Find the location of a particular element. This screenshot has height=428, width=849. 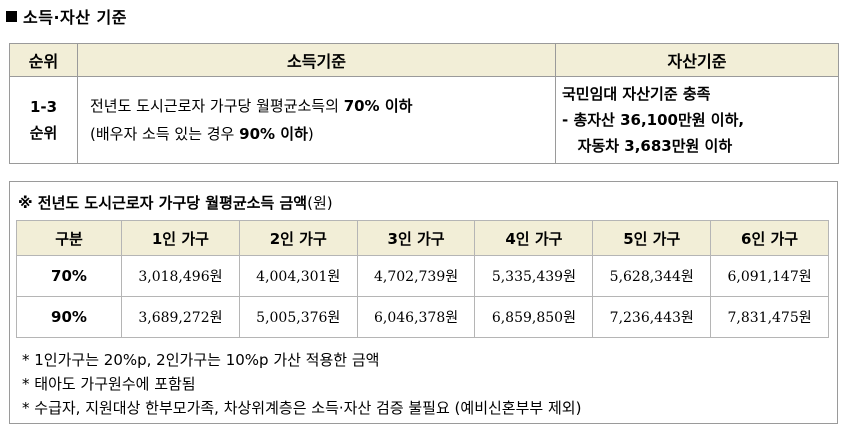

col-header: 구분 is located at coordinates (69, 238).